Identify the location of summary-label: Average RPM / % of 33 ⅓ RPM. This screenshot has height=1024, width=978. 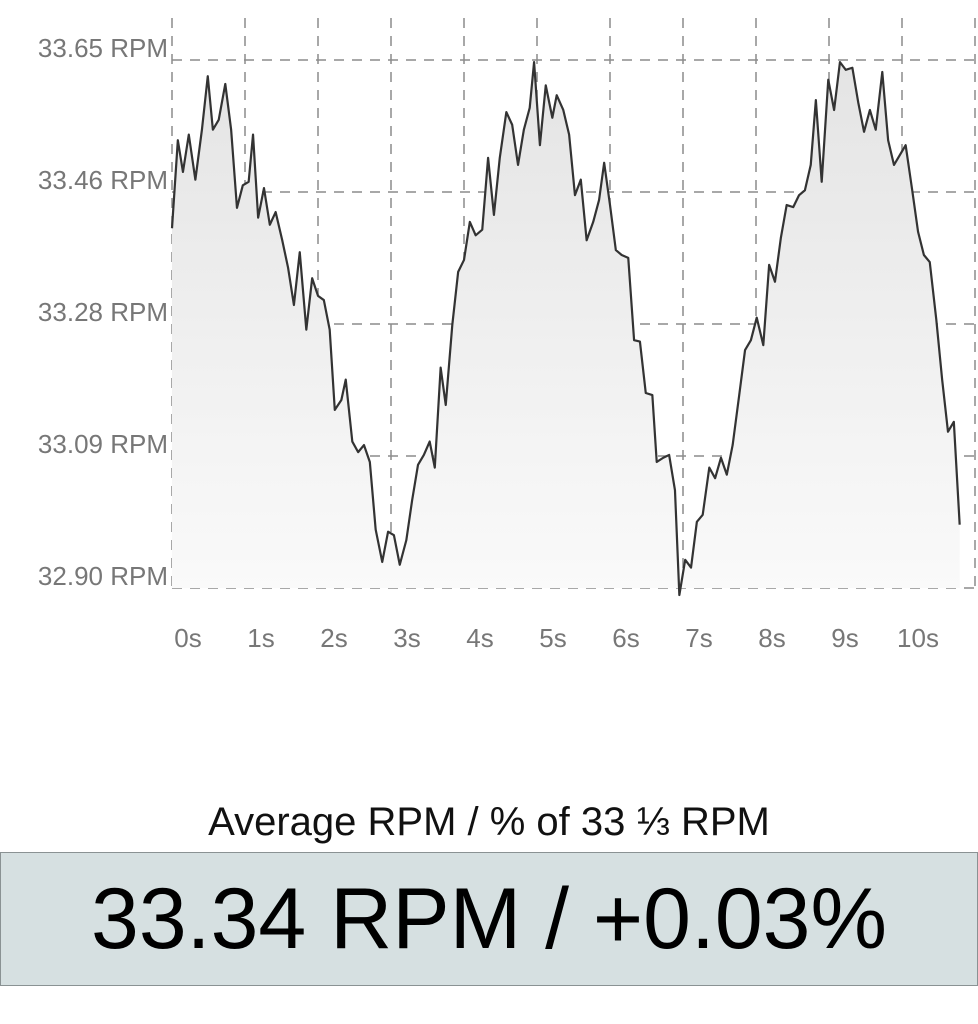
(489, 822).